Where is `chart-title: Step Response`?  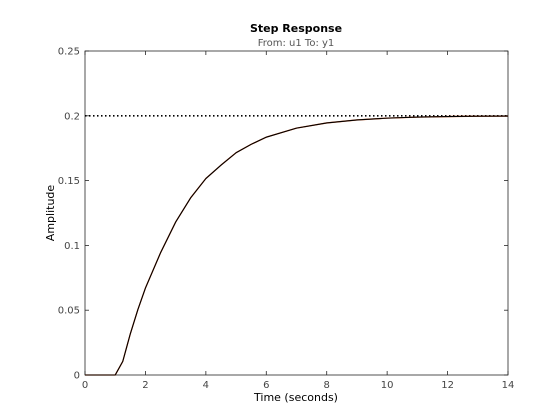 chart-title: Step Response is located at coordinates (296, 28).